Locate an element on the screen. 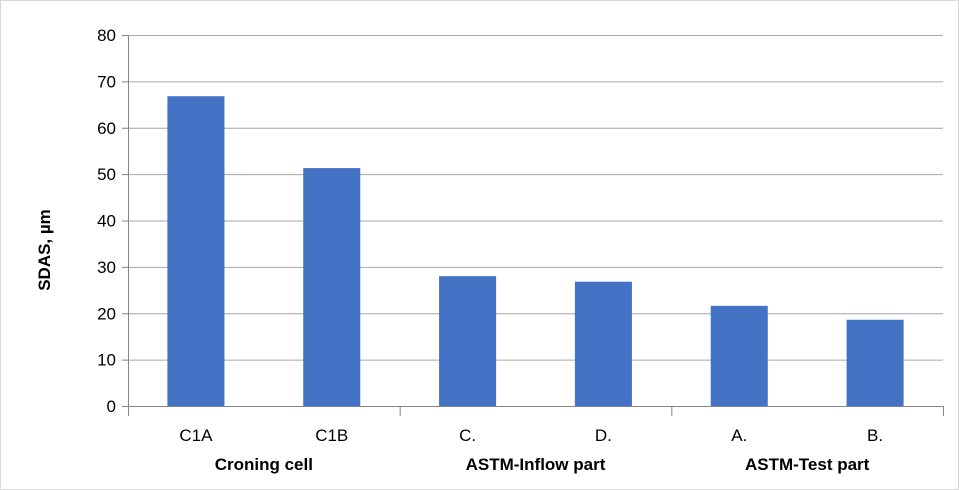 The height and width of the screenshot is (490, 959). x-tick-label: C. is located at coordinates (467, 435).